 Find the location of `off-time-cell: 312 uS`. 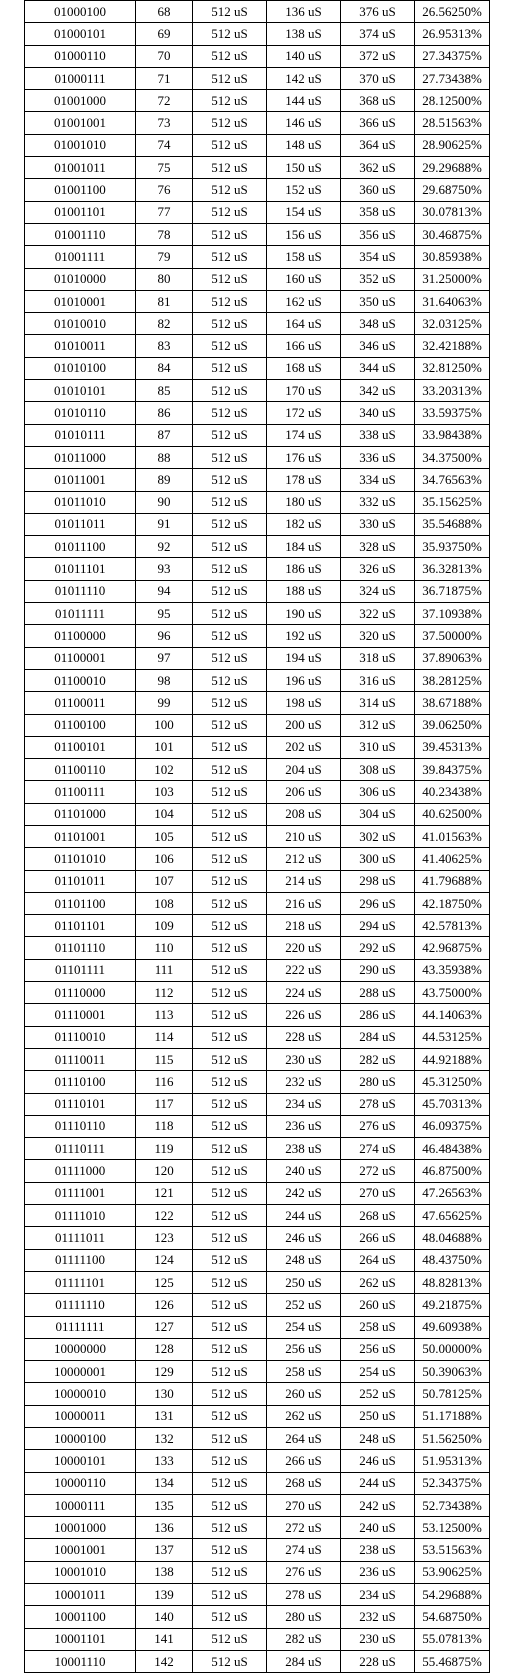

off-time-cell: 312 uS is located at coordinates (377, 725).